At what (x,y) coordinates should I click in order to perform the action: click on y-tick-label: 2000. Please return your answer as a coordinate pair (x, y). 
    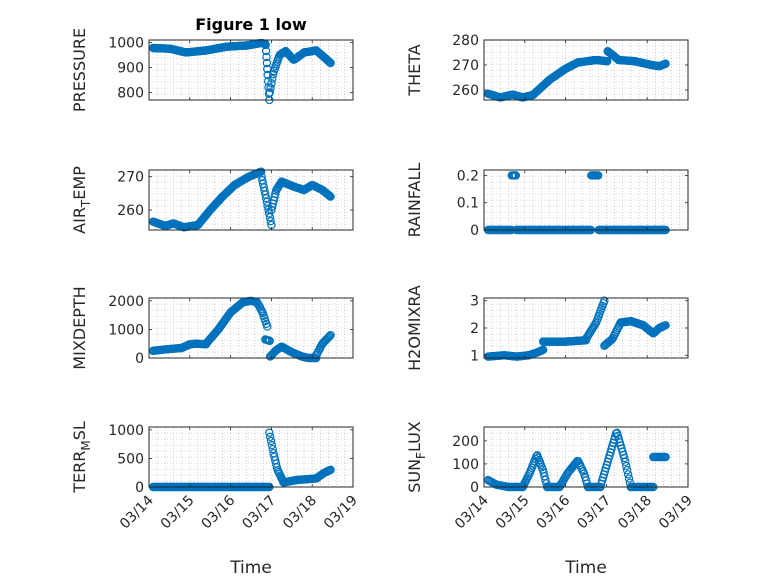
    Looking at the image, I should click on (126, 302).